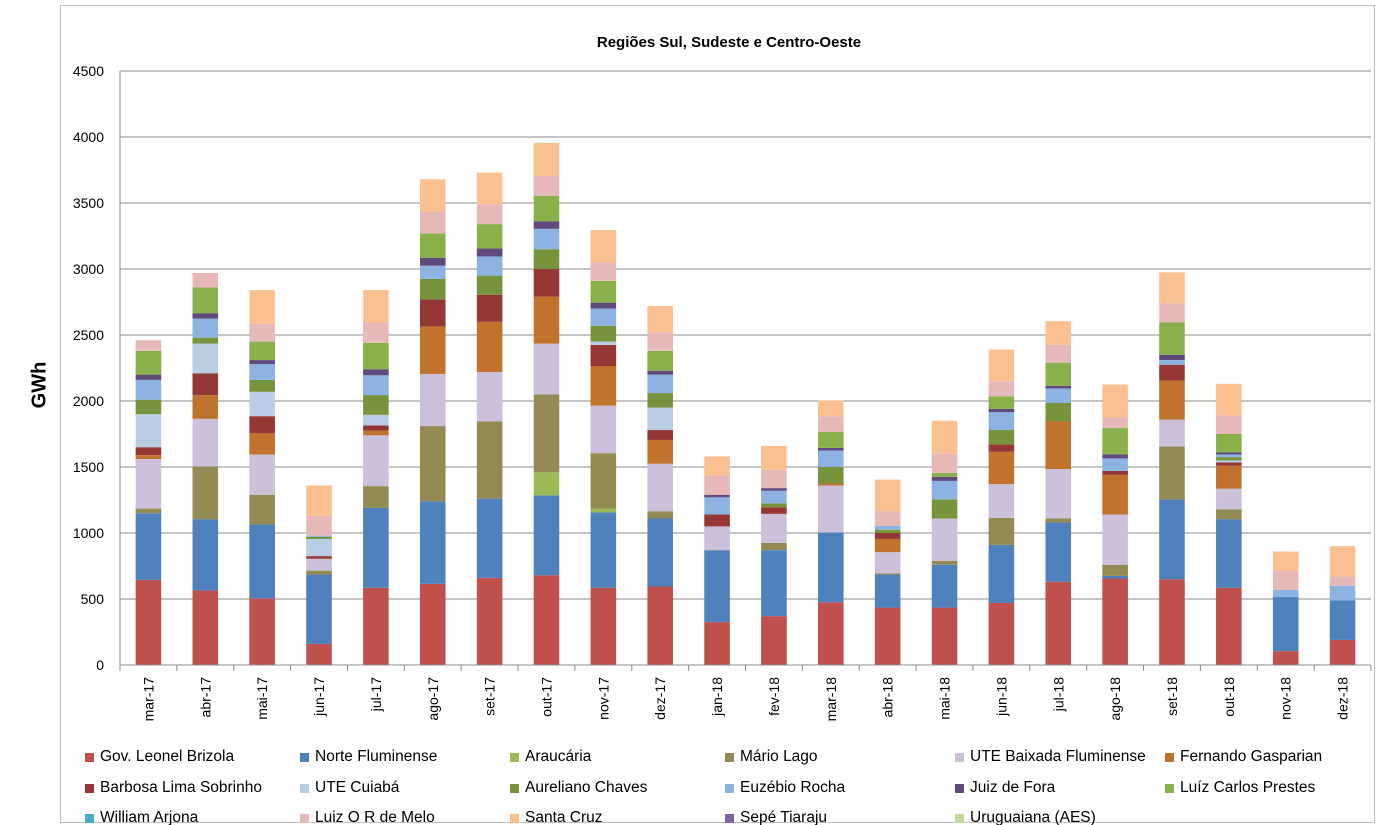 The width and height of the screenshot is (1381, 825). What do you see at coordinates (785, 788) in the screenshot?
I see `legend-item: Euzébio Rocha` at bounding box center [785, 788].